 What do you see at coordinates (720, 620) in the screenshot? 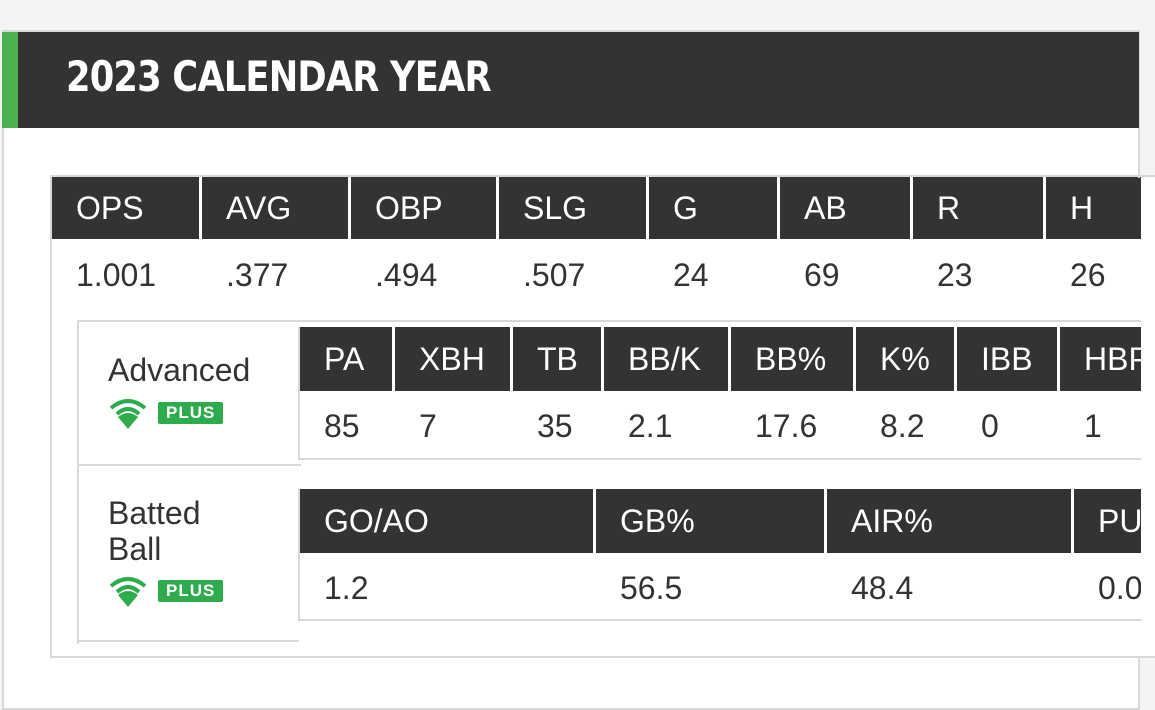
I see `batted-ball-bottom-border` at bounding box center [720, 620].